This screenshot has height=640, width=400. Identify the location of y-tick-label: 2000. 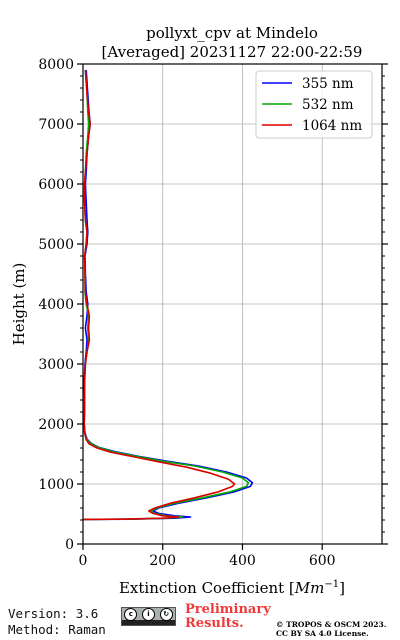
(56, 425).